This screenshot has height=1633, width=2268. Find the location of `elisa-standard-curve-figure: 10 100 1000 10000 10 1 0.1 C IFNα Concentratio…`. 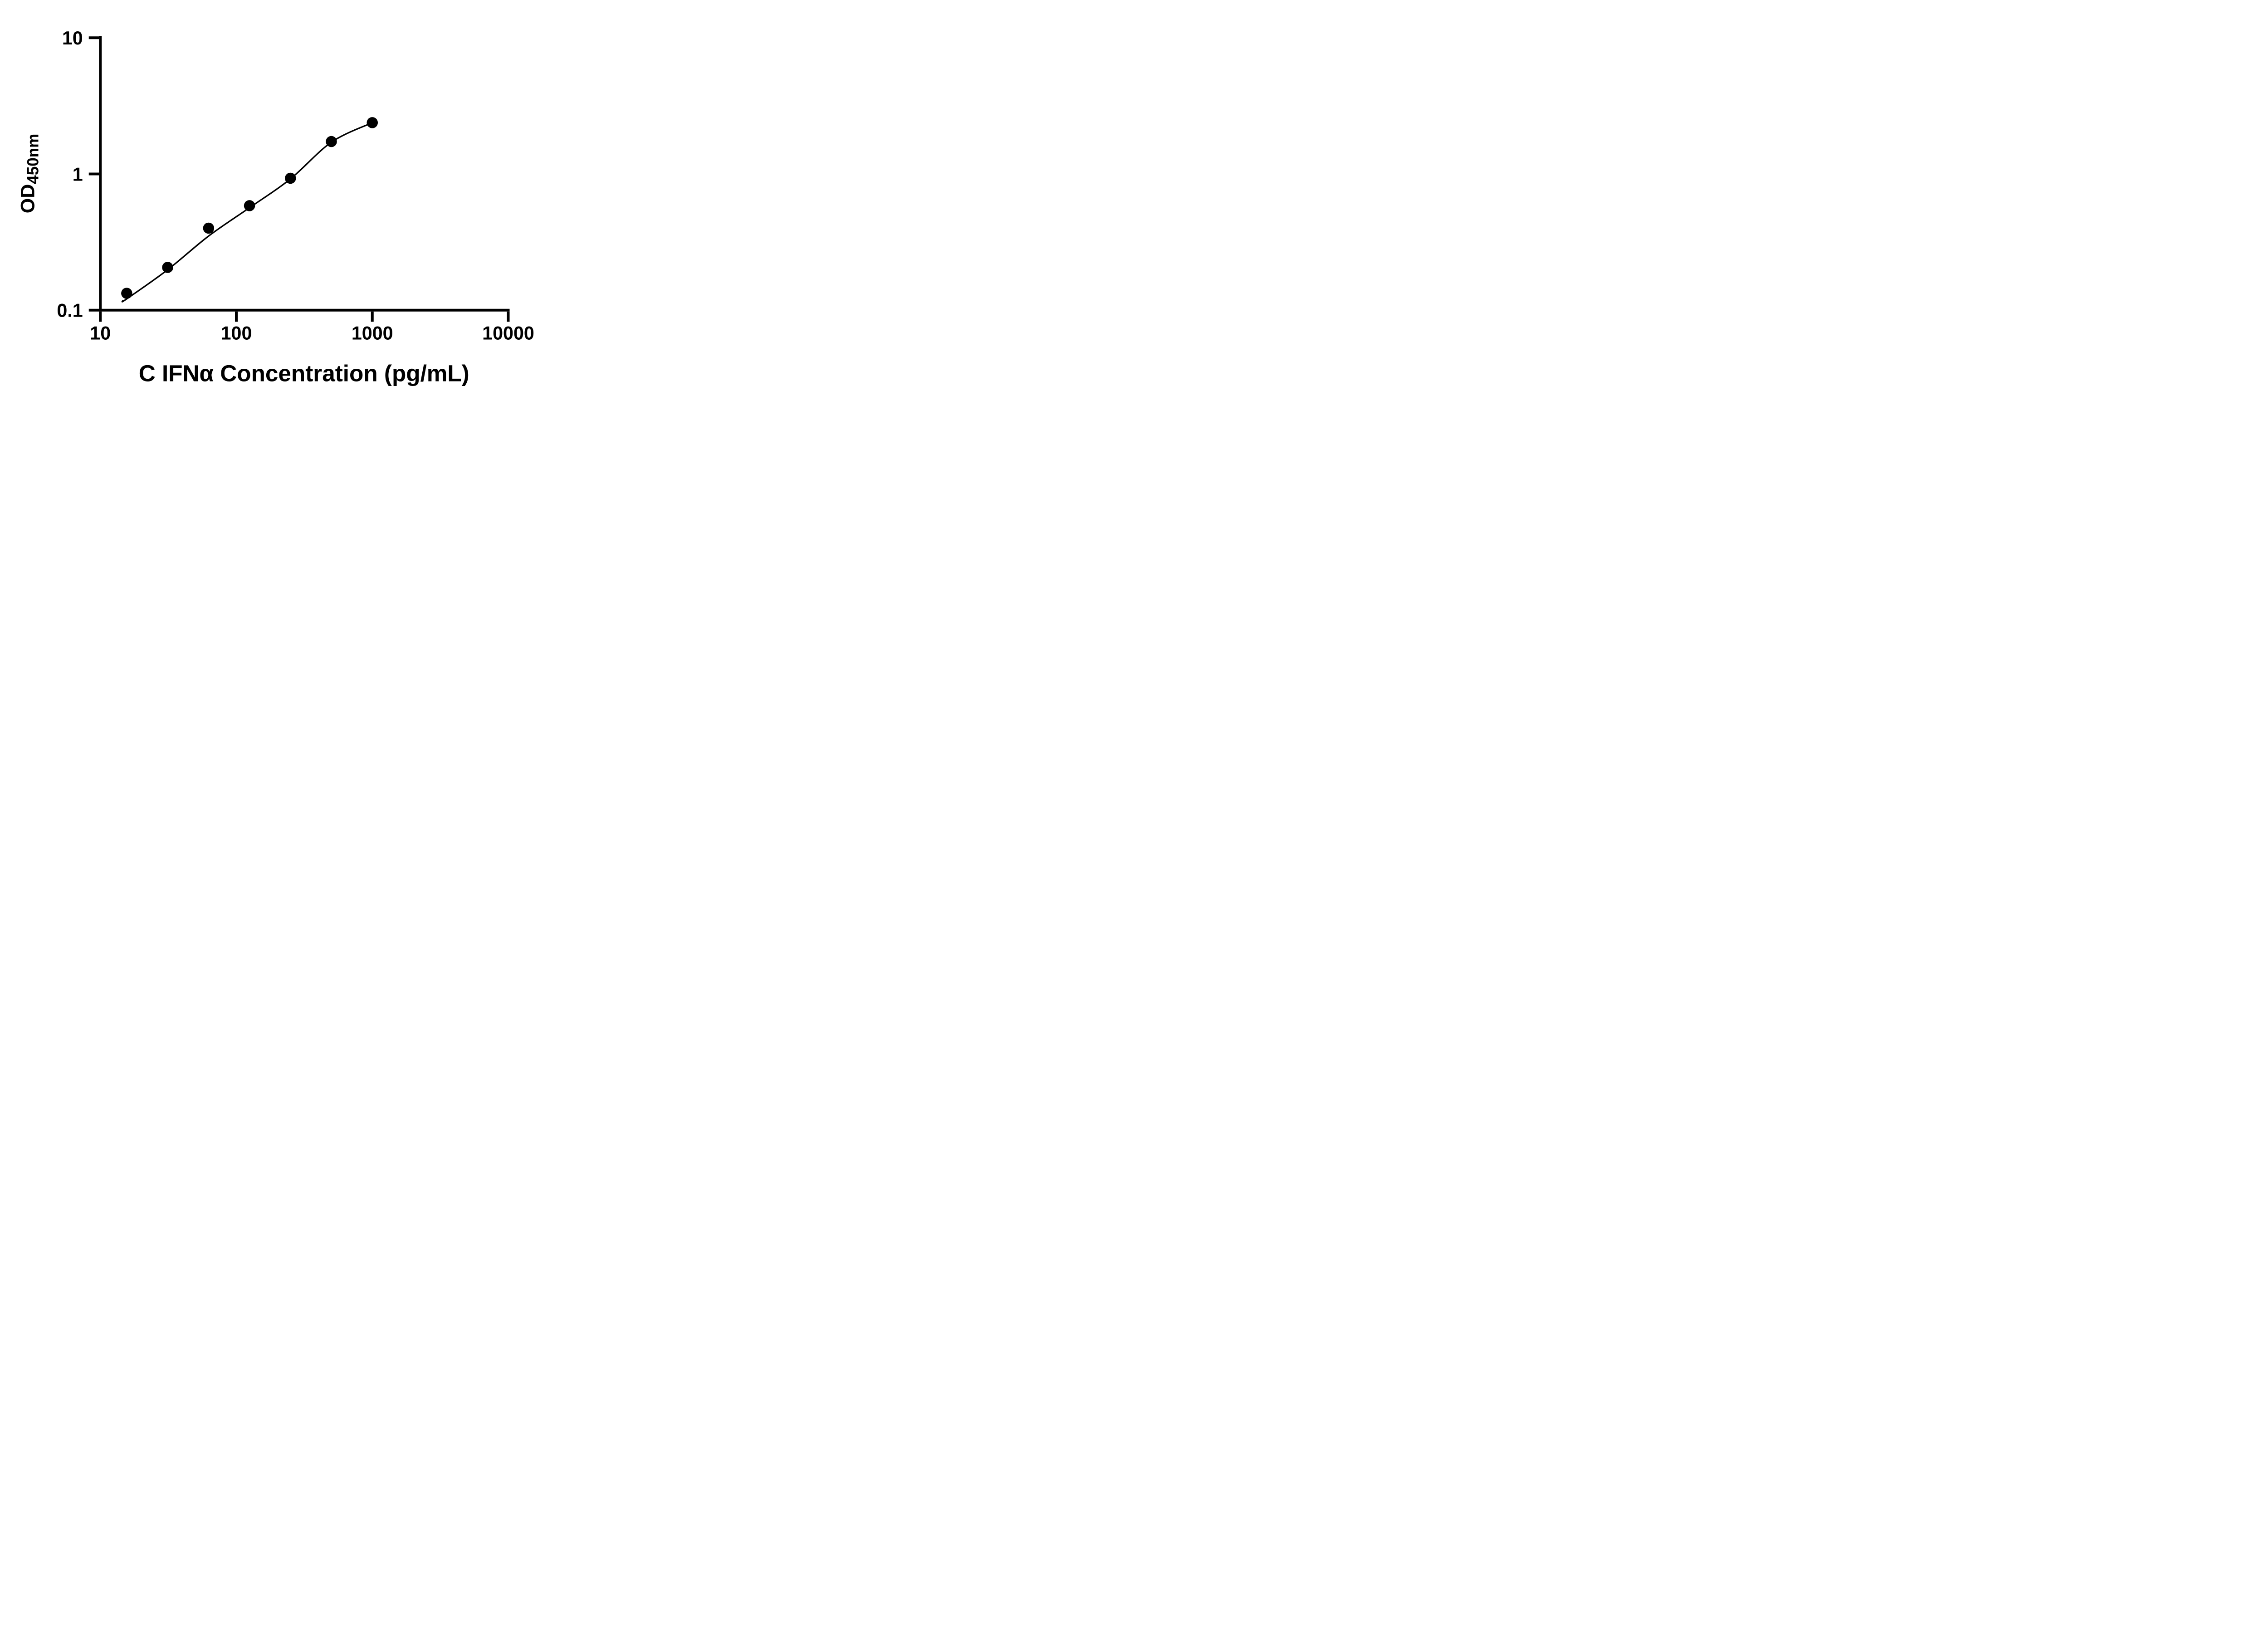

elisa-standard-curve-figure: 10 100 1000 10000 10 1 0.1 C IFNα Concentratio… is located at coordinates (285, 204).